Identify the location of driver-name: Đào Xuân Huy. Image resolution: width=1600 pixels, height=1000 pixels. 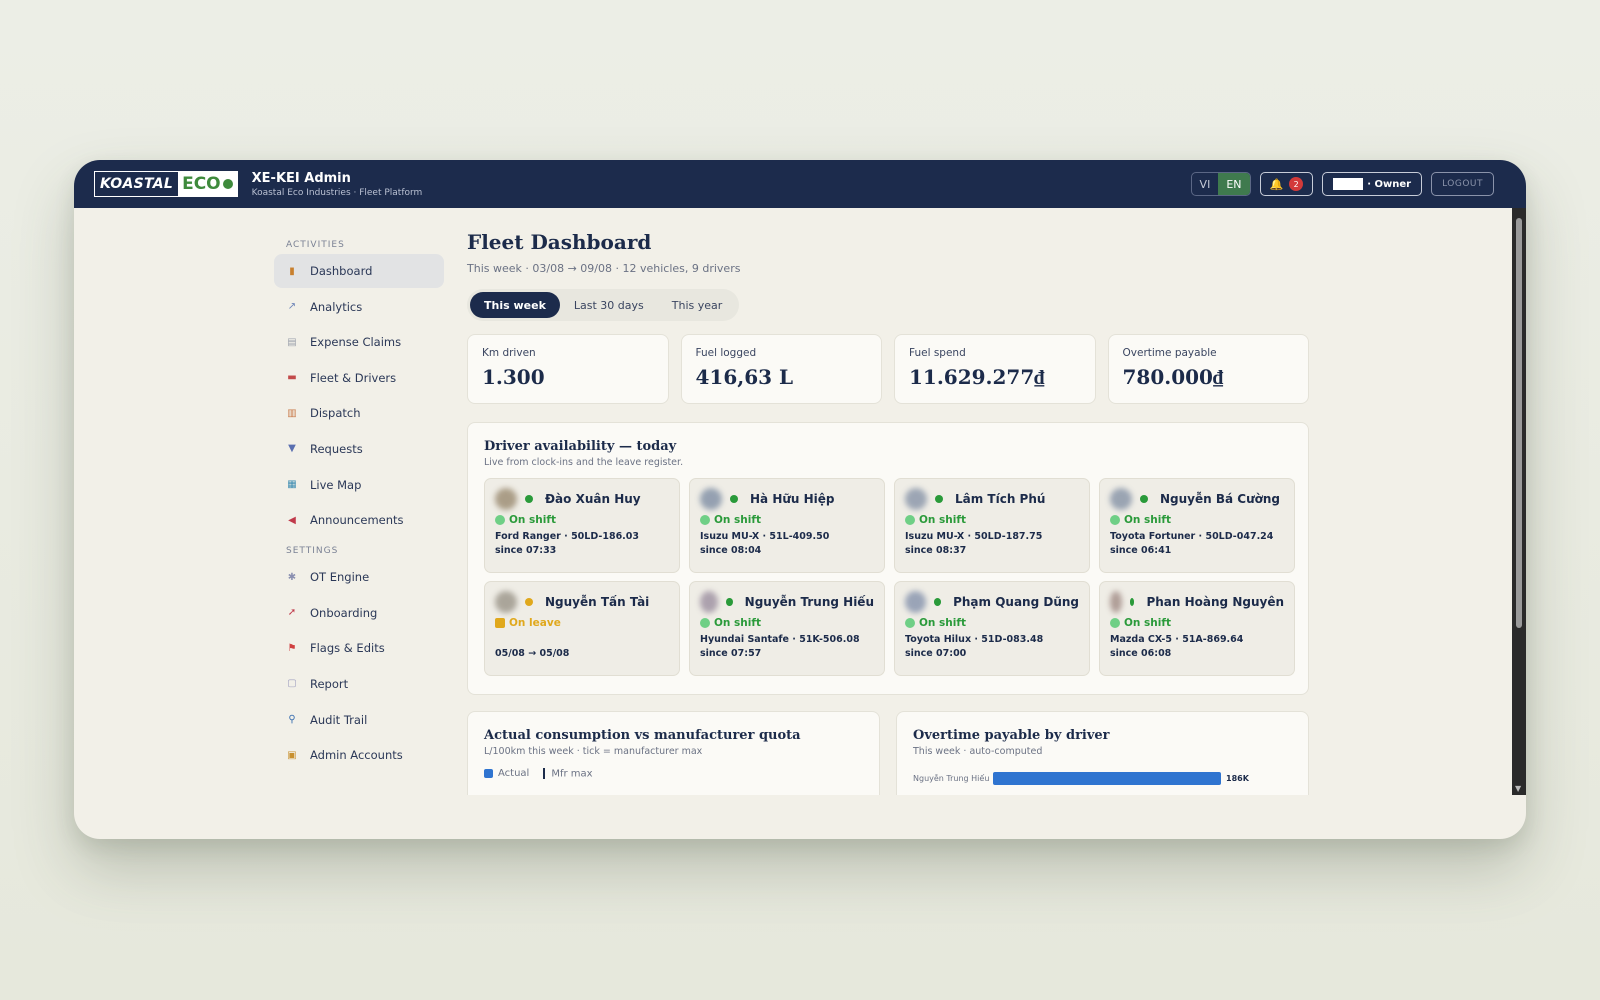
(593, 499).